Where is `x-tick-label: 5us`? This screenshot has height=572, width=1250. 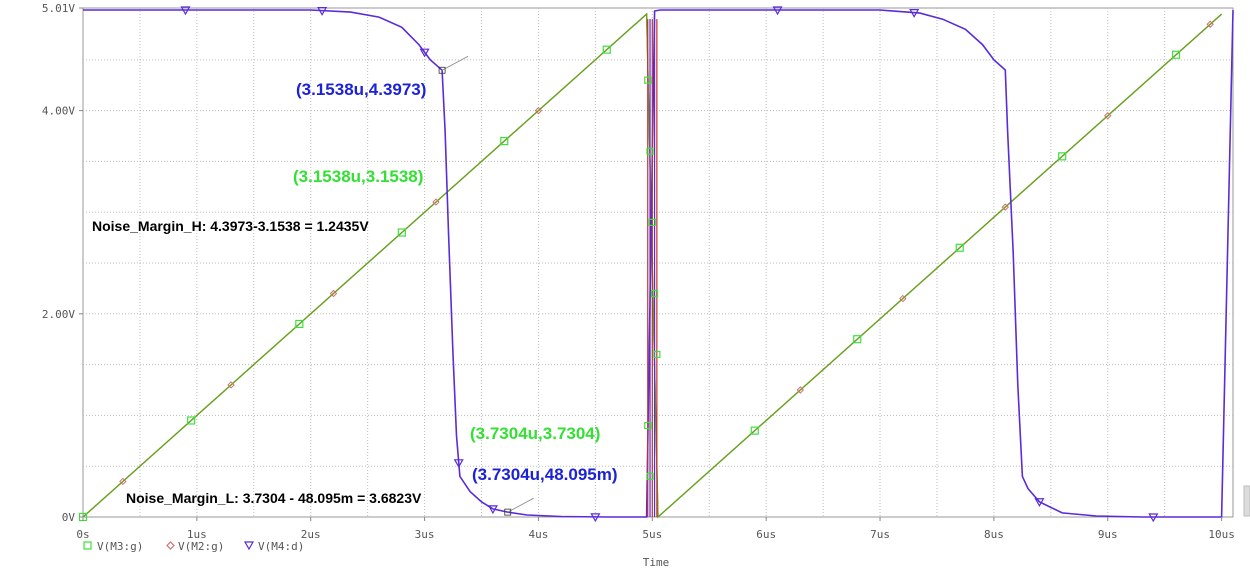 x-tick-label: 5us is located at coordinates (652, 534).